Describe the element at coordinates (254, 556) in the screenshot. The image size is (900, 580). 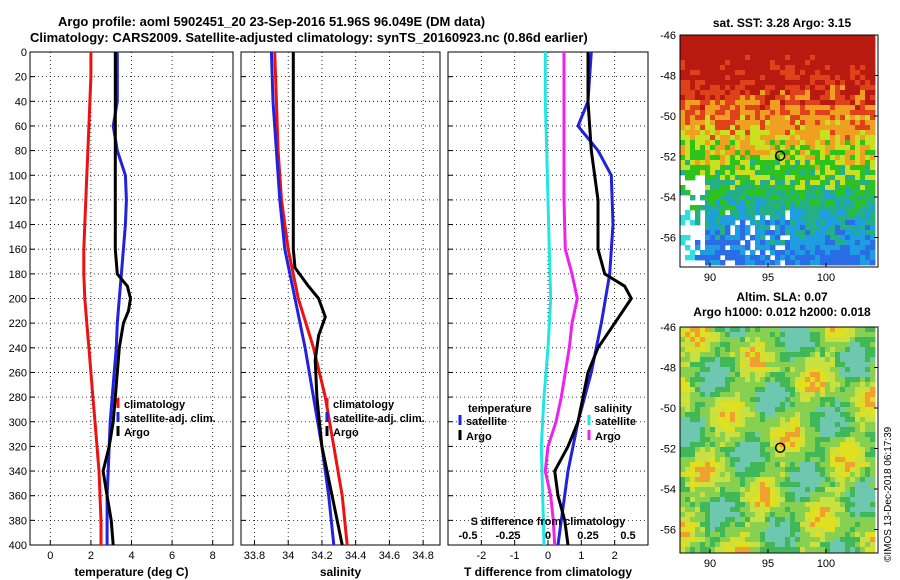
I see `x-tick-label: 33.8` at that location.